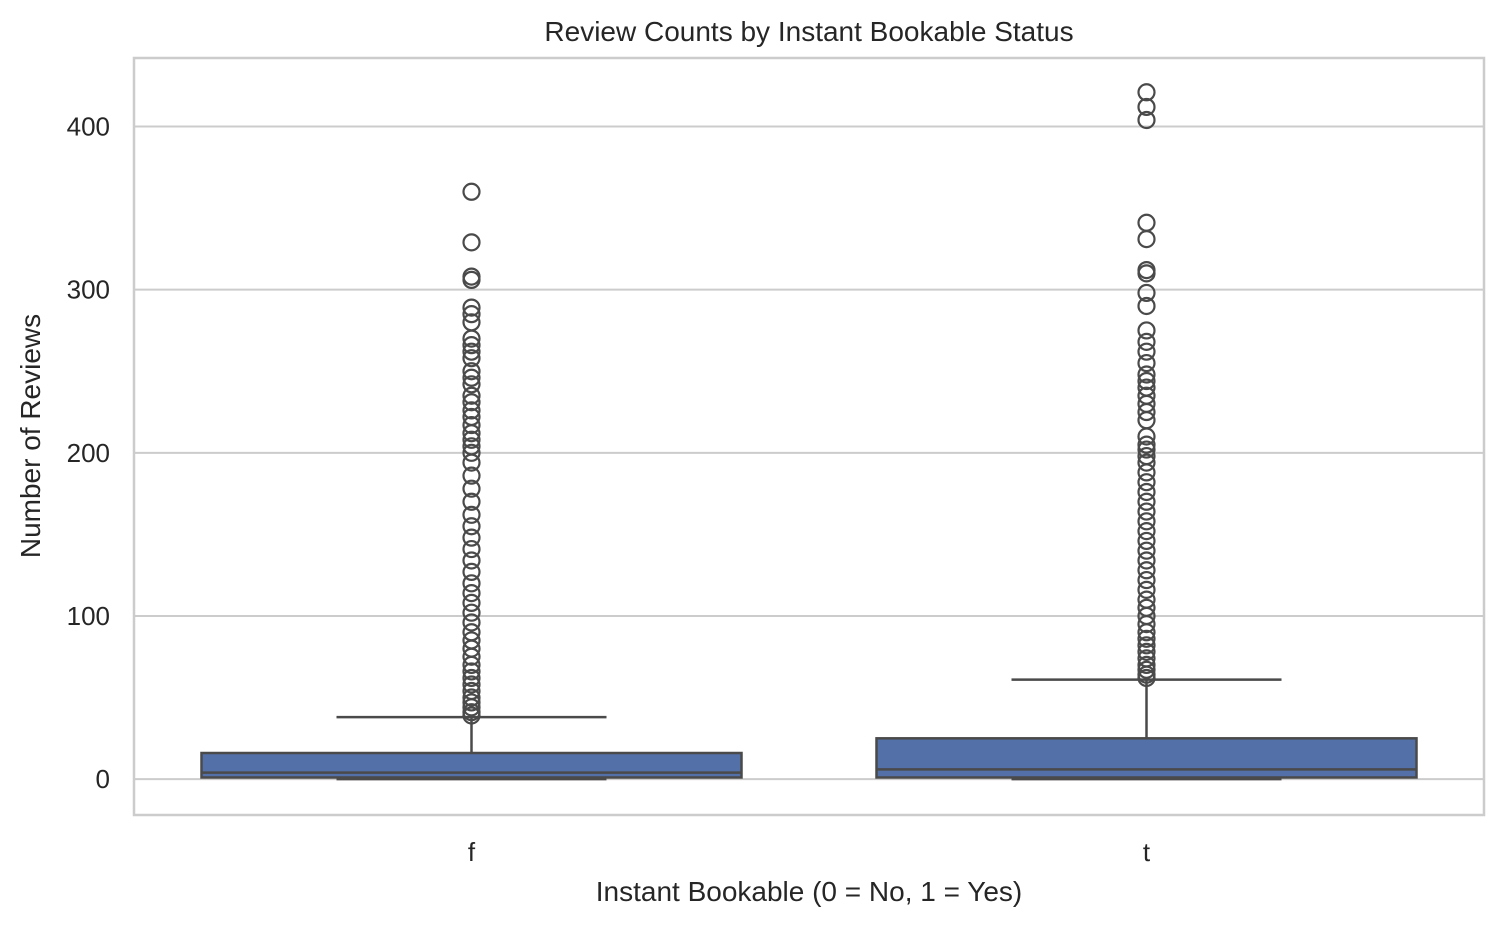 This screenshot has height=926, width=1504. I want to click on y-tick-label: 300, so click(88, 290).